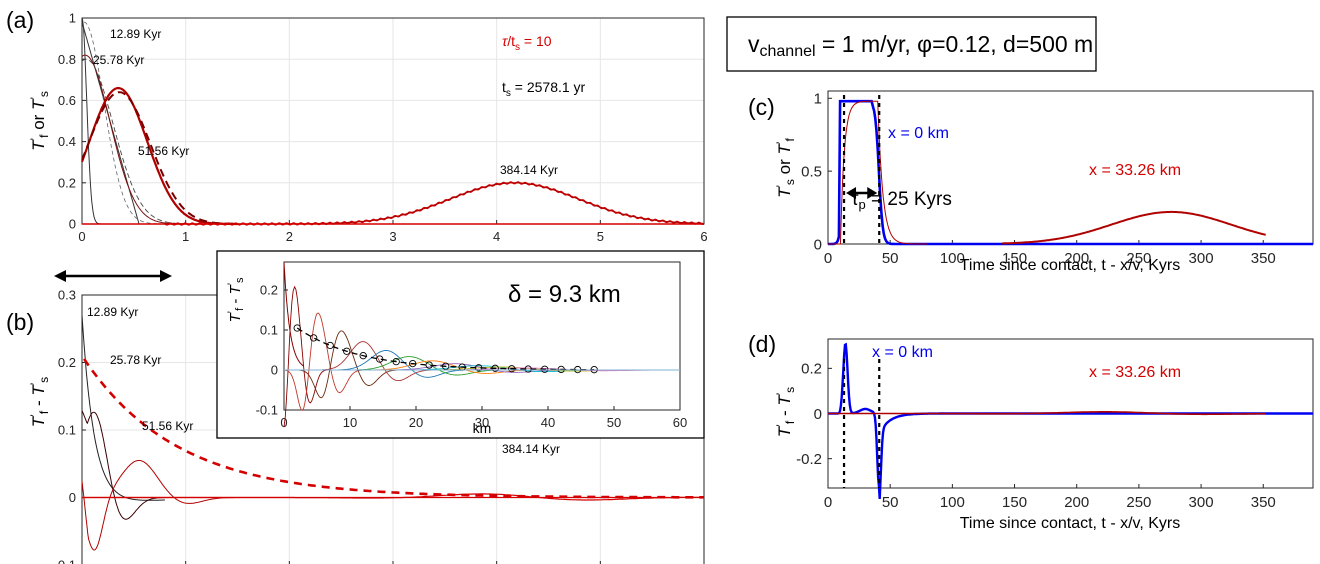 The height and width of the screenshot is (564, 1320). I want to click on x-tick-label-3: 3, so click(392, 236).